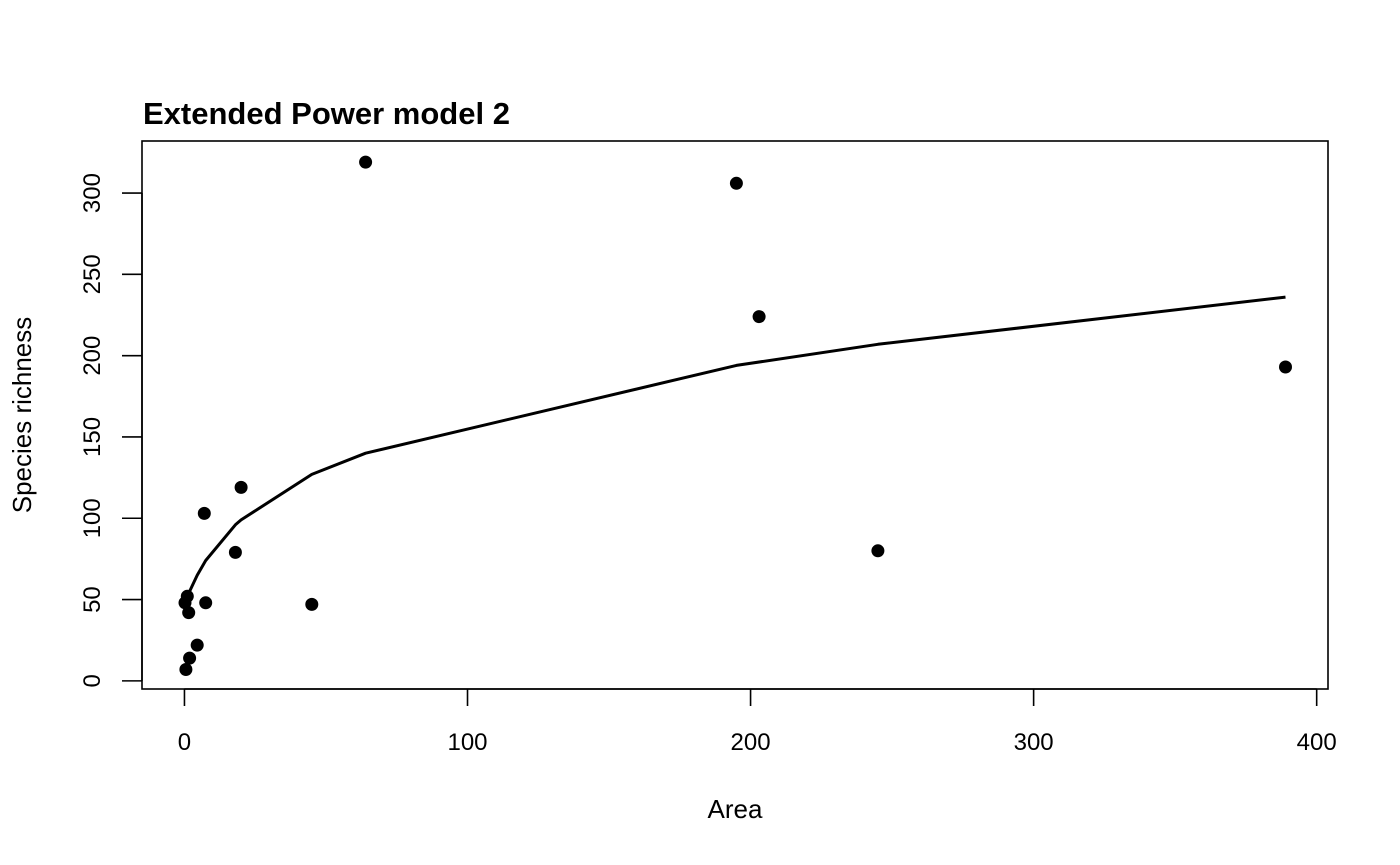 The width and height of the screenshot is (1400, 865). I want to click on x-tick-label: 100, so click(467, 742).